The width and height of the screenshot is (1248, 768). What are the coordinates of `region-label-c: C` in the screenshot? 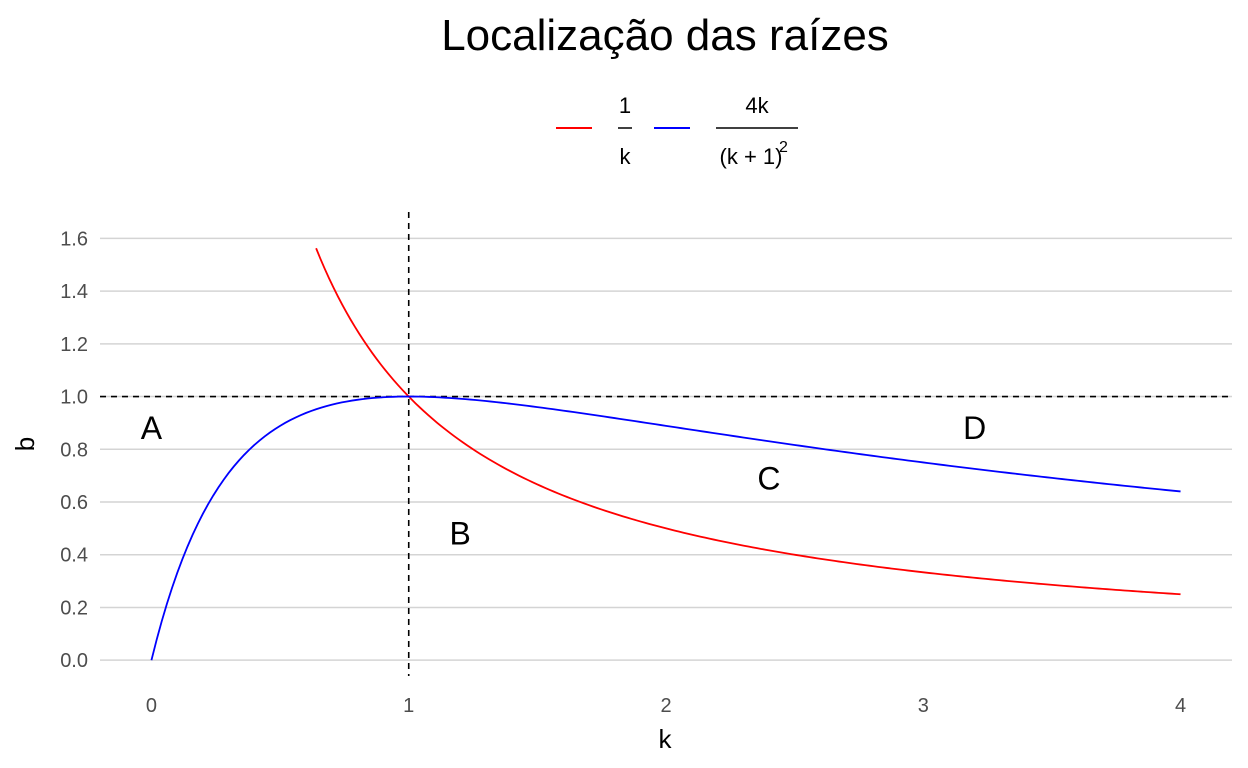 It's located at (768, 478).